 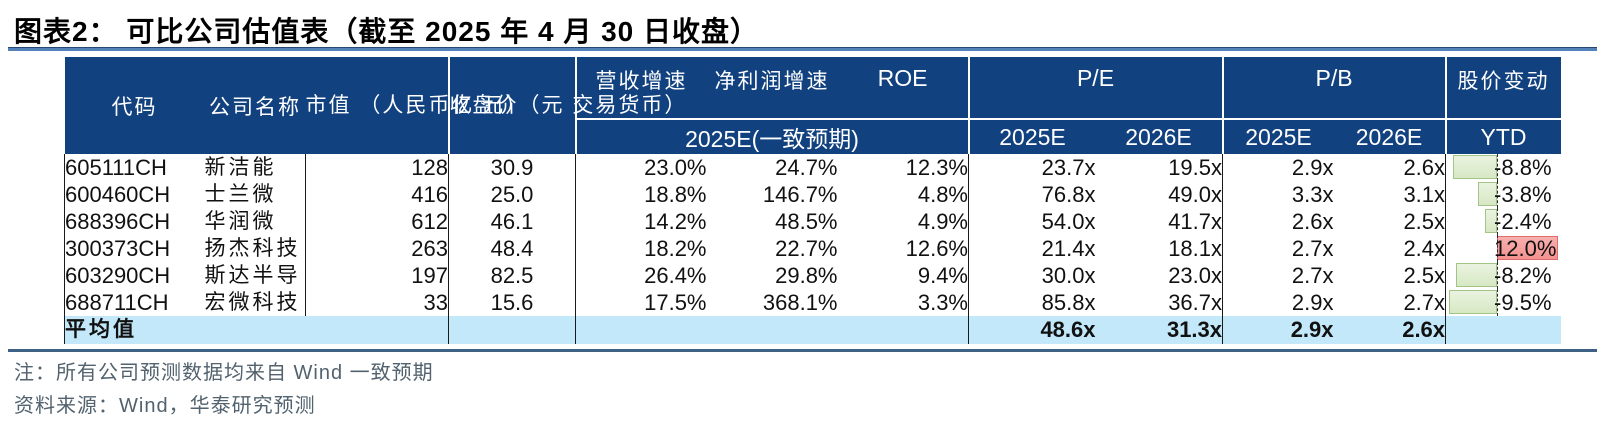 I want to click on cell-pe26: 36.7x, so click(x=1159, y=302).